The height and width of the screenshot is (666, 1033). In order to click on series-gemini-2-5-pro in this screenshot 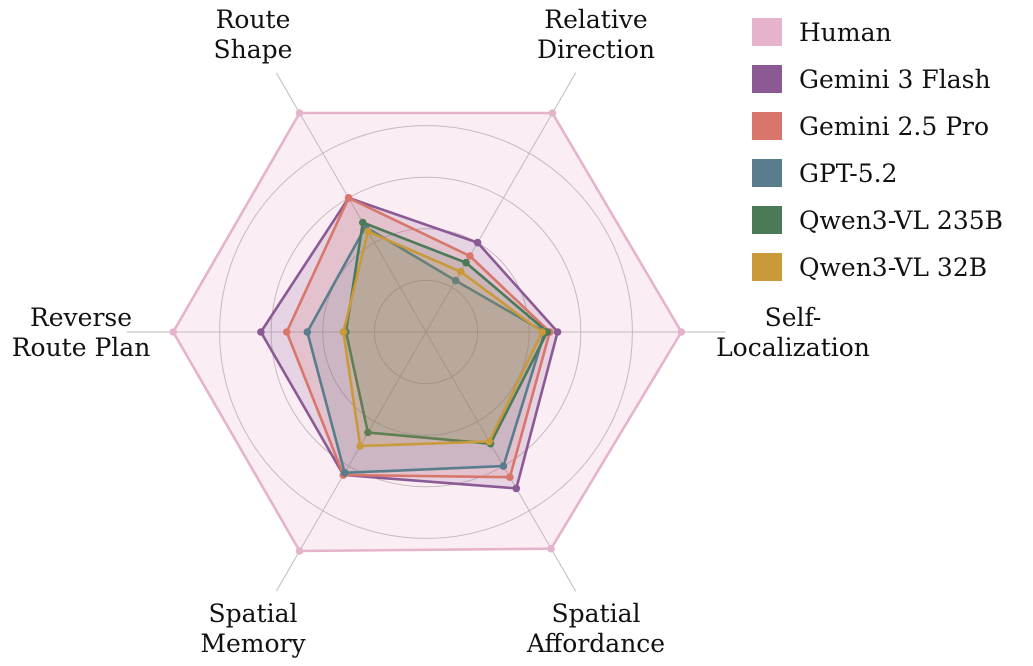, I will do `click(418, 338)`.